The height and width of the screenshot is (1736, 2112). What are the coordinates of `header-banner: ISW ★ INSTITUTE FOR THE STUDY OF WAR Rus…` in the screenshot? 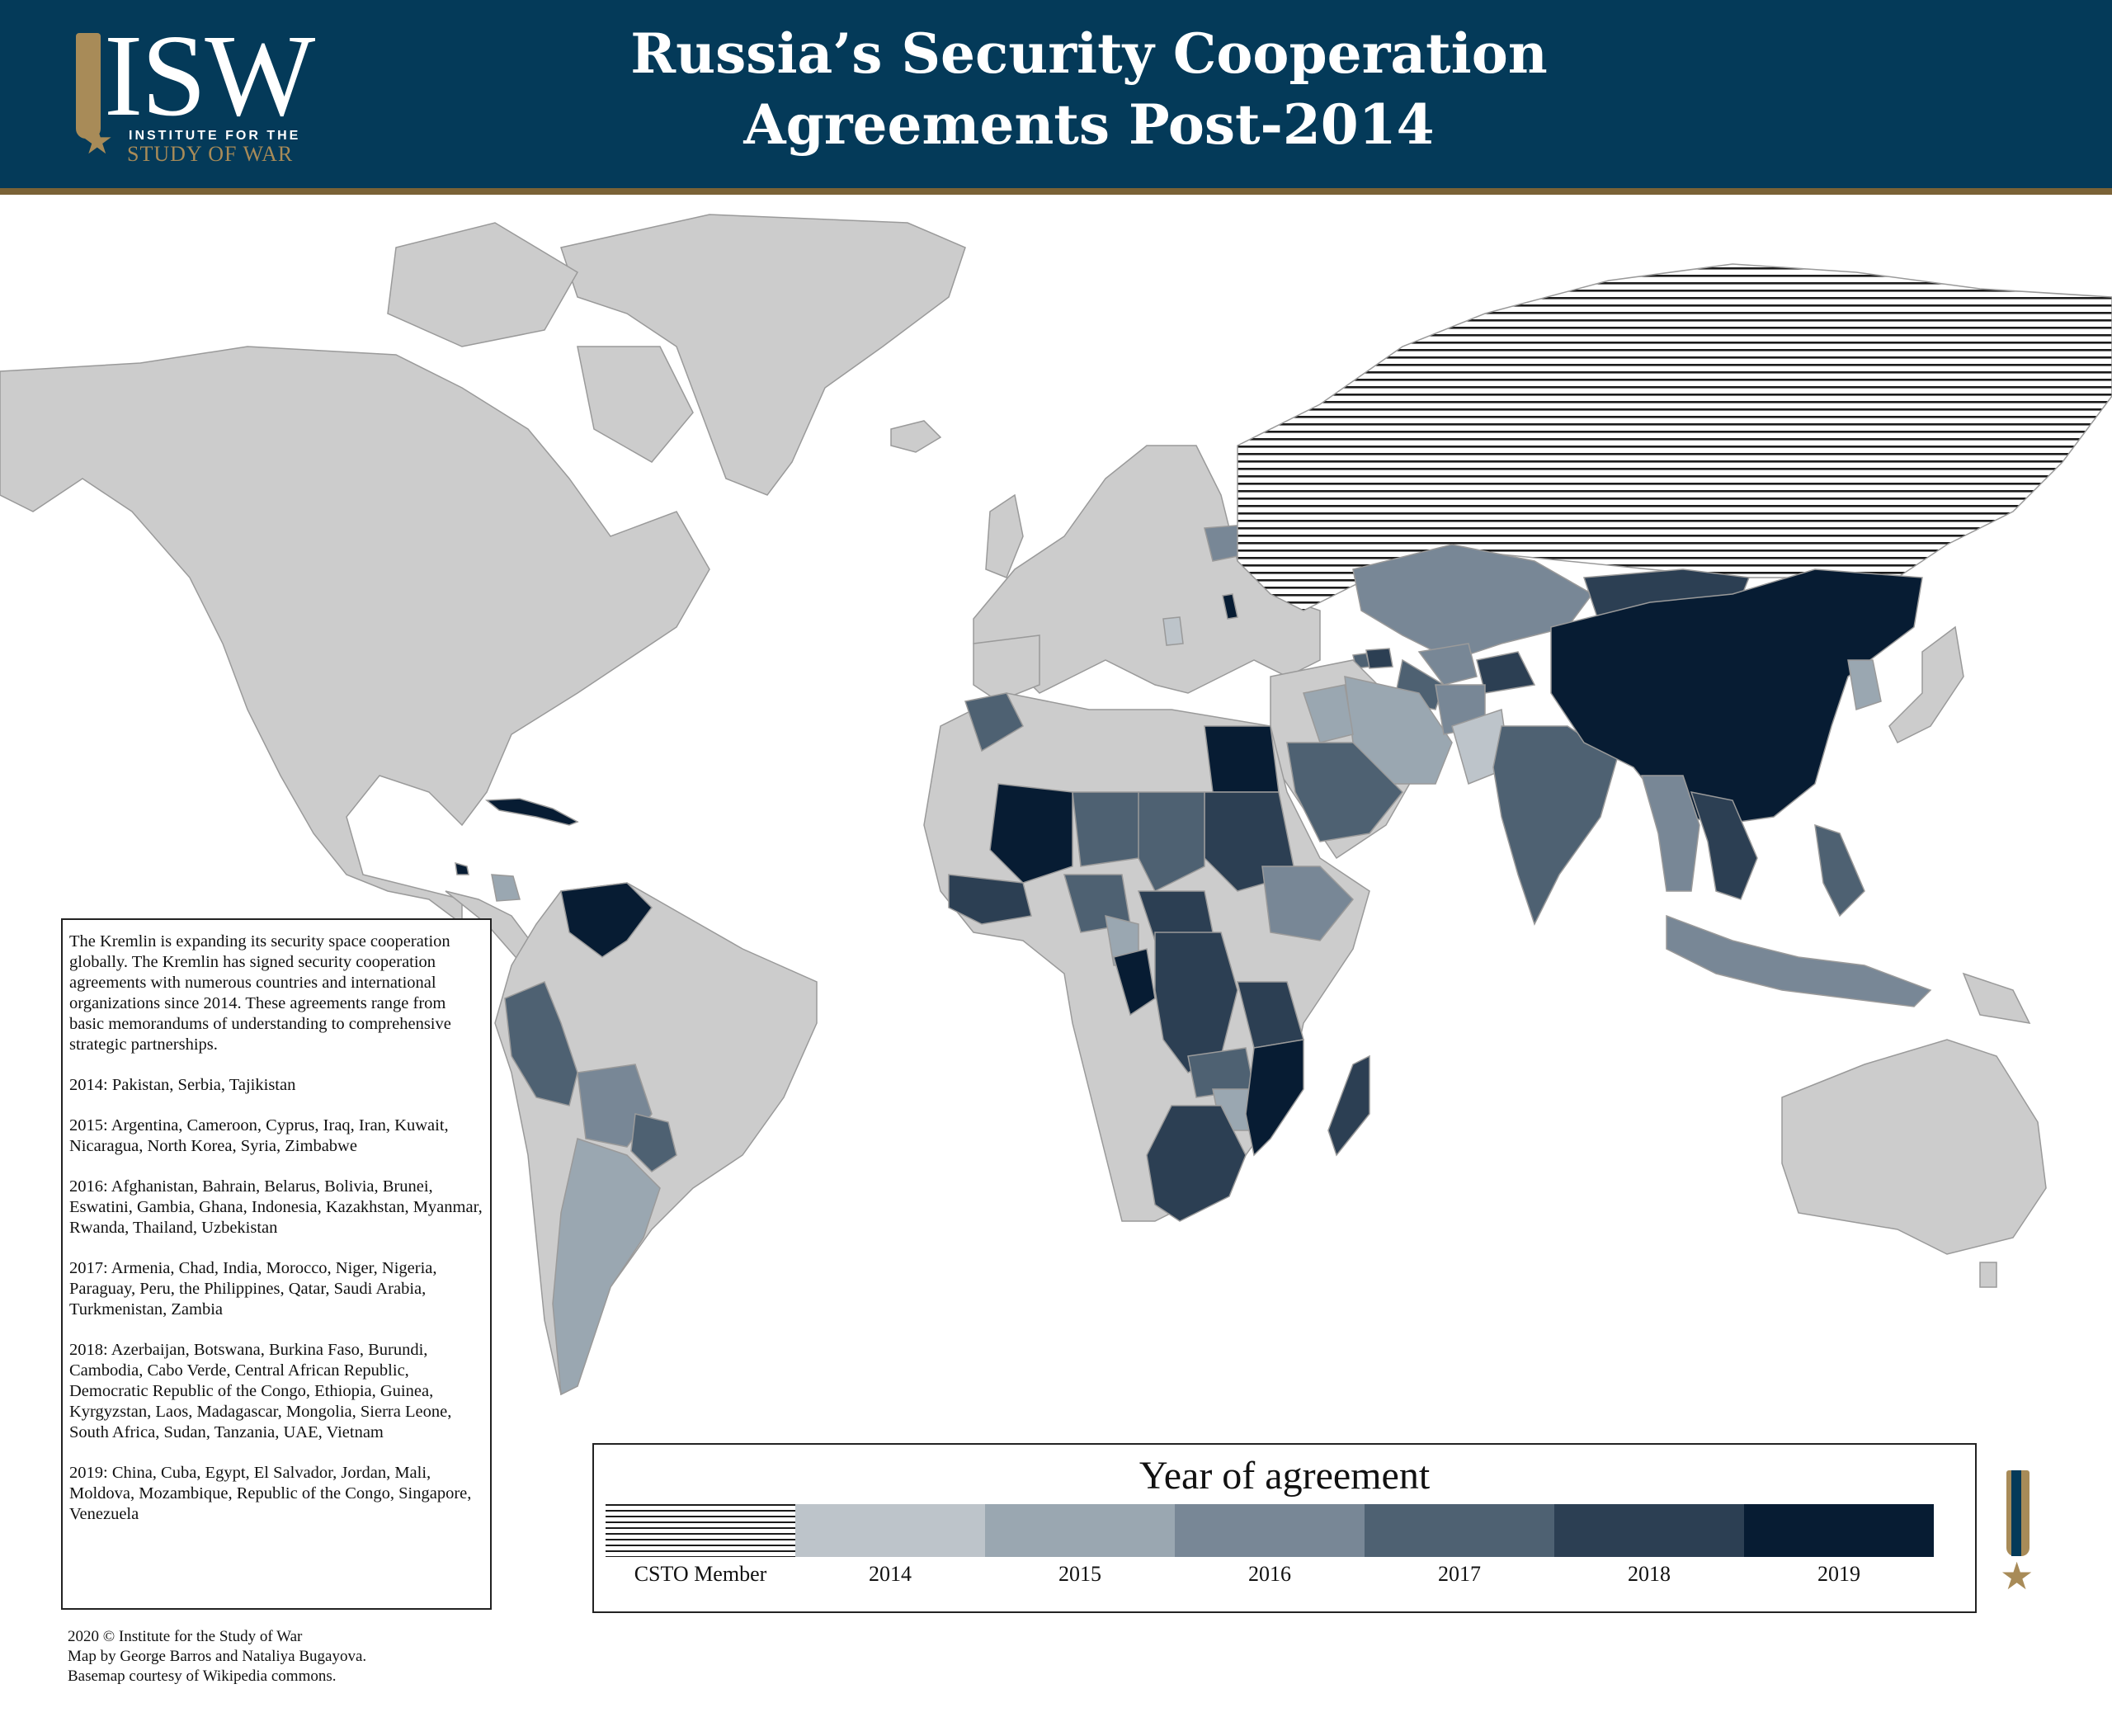 It's located at (1056, 94).